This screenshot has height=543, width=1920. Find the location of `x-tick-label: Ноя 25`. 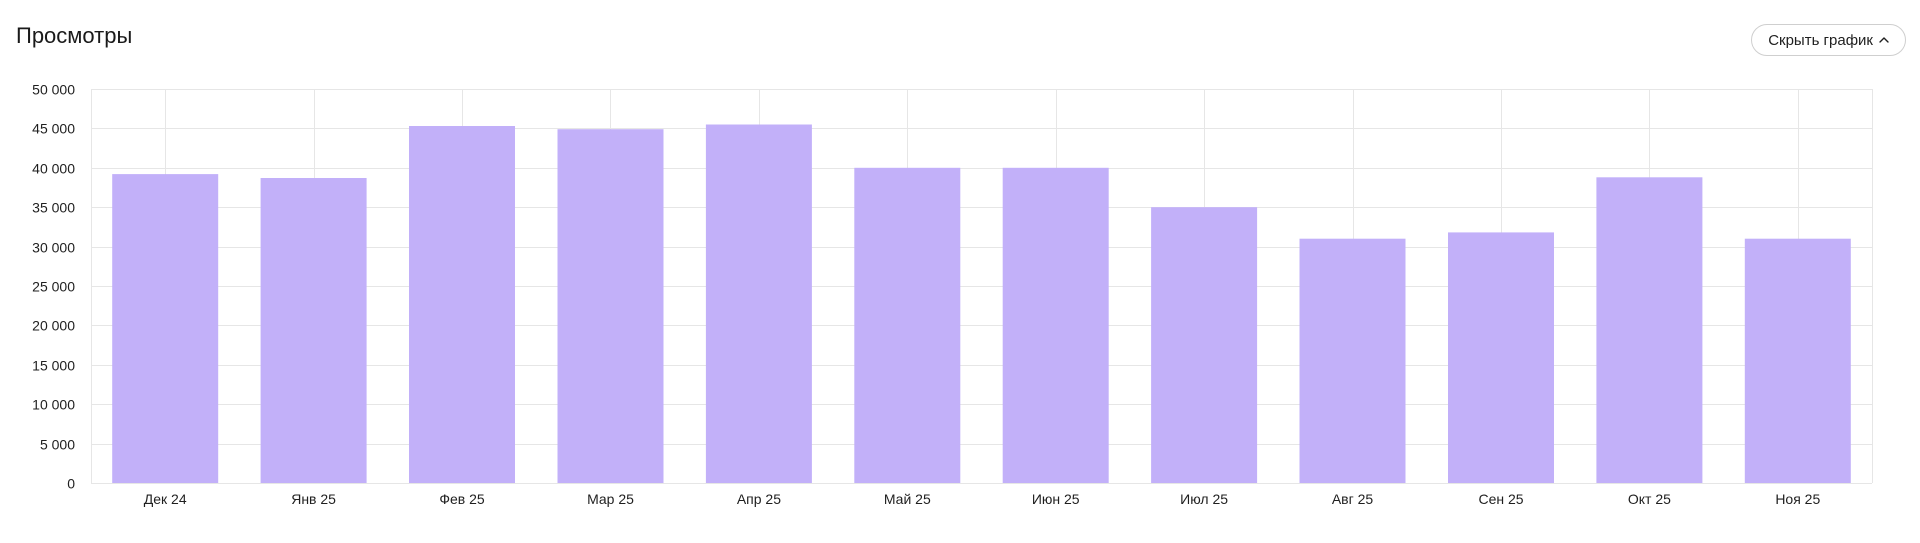

x-tick-label: Ноя 25 is located at coordinates (1797, 499).